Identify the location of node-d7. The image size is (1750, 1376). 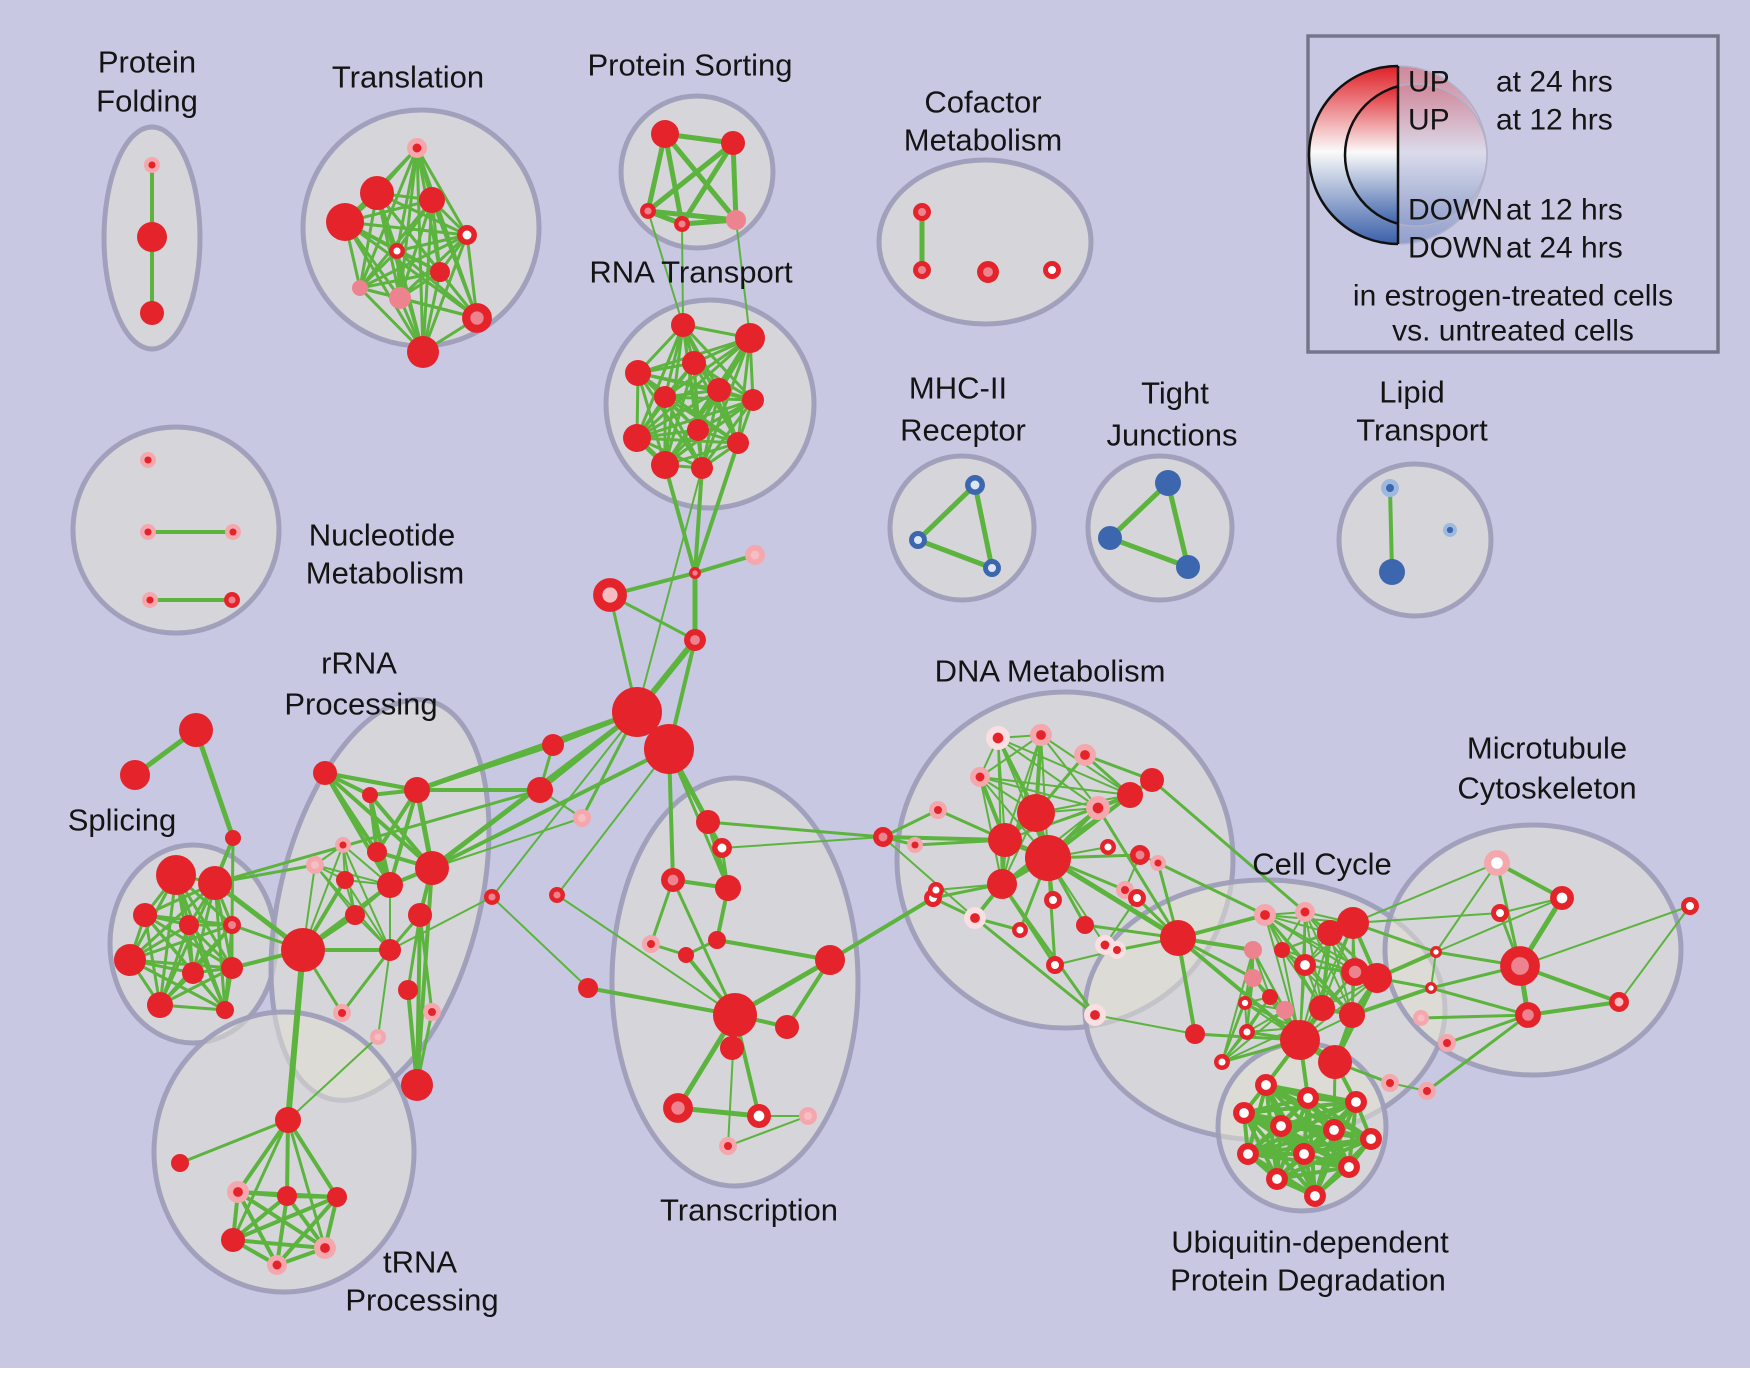
(1036, 813).